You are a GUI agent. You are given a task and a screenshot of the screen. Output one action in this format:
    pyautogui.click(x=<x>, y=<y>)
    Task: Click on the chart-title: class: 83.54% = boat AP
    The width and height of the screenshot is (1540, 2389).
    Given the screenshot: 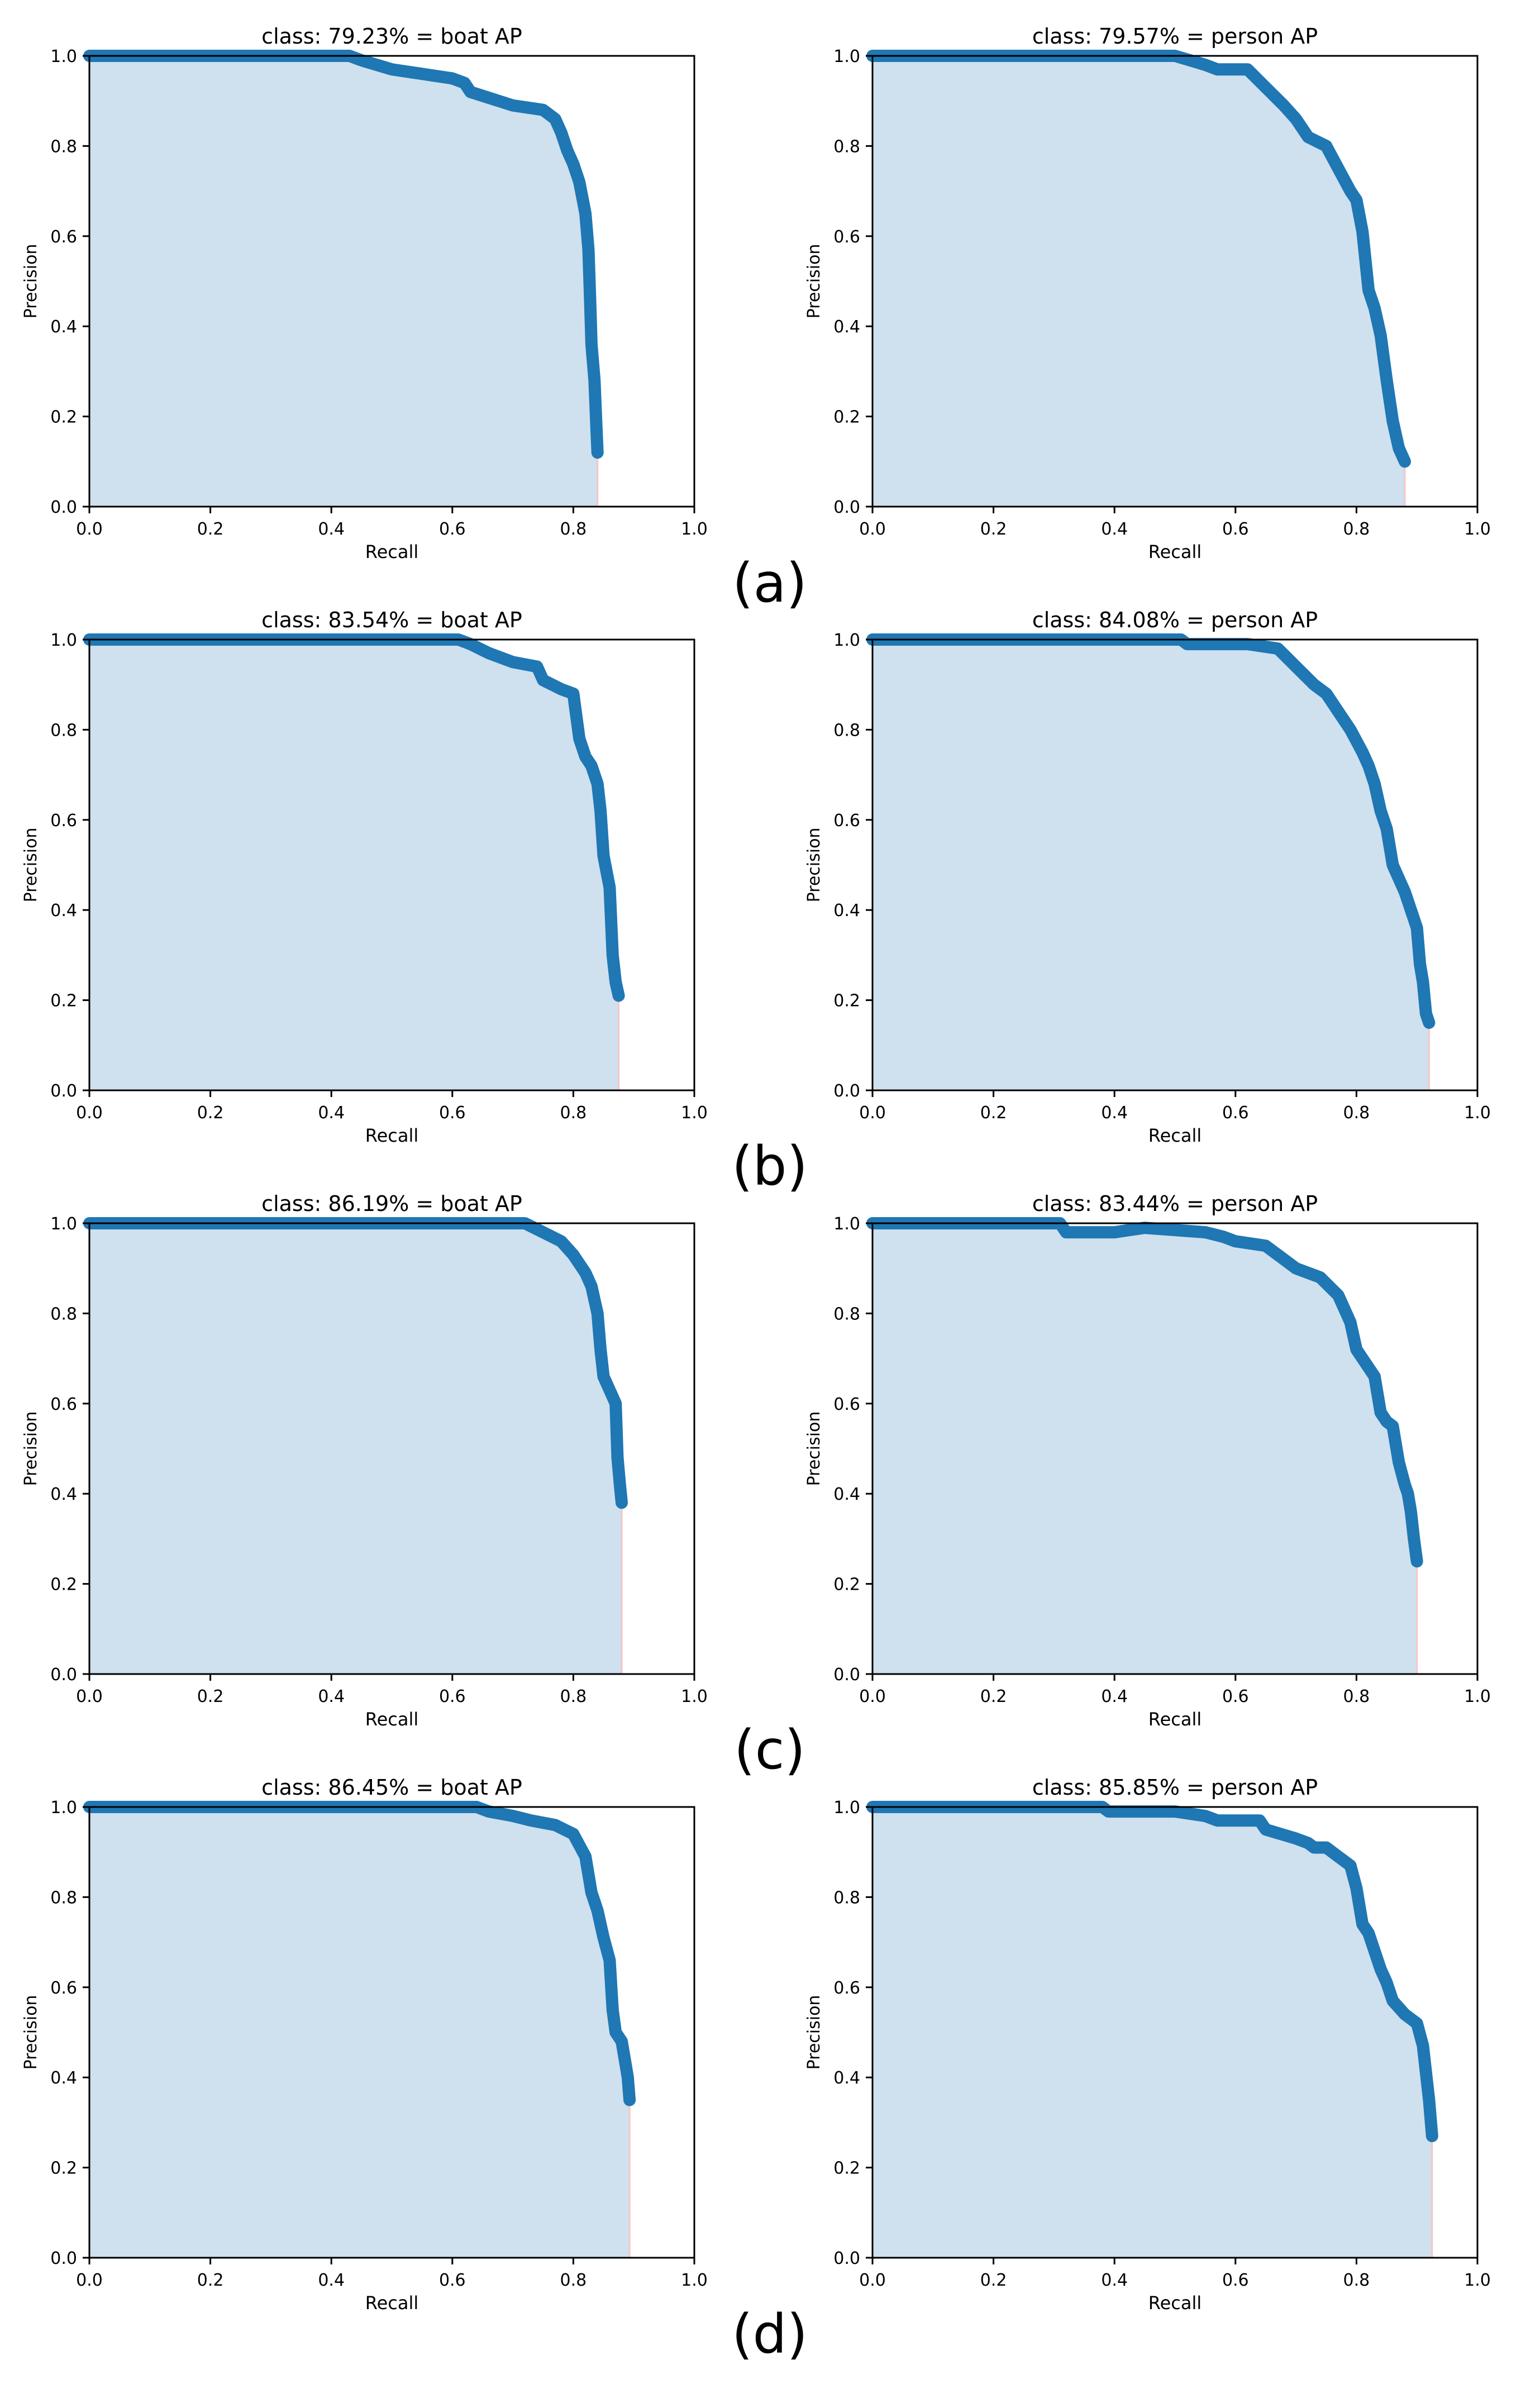 What is the action you would take?
    pyautogui.click(x=392, y=620)
    